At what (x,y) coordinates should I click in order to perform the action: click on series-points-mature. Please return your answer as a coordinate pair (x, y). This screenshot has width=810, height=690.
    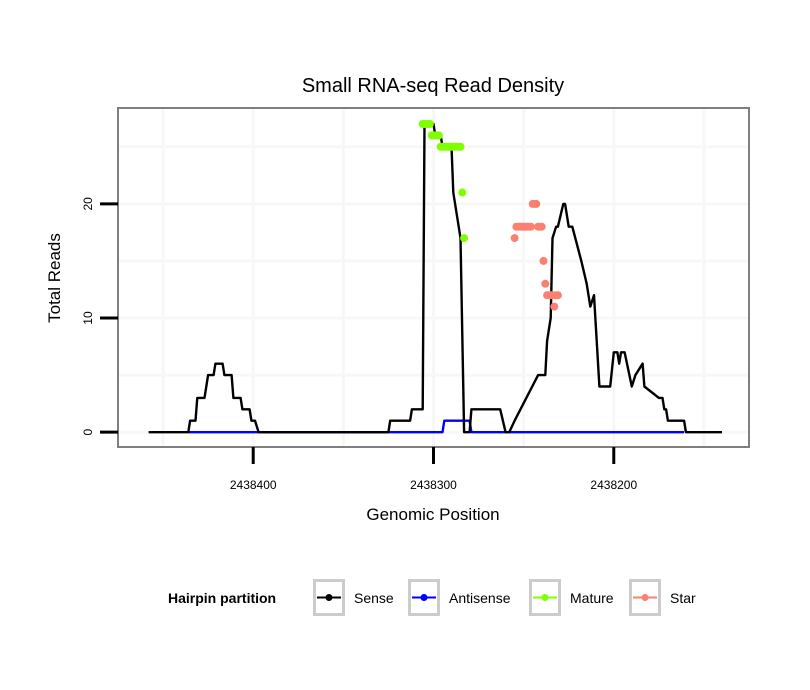
    Looking at the image, I should click on (443, 181).